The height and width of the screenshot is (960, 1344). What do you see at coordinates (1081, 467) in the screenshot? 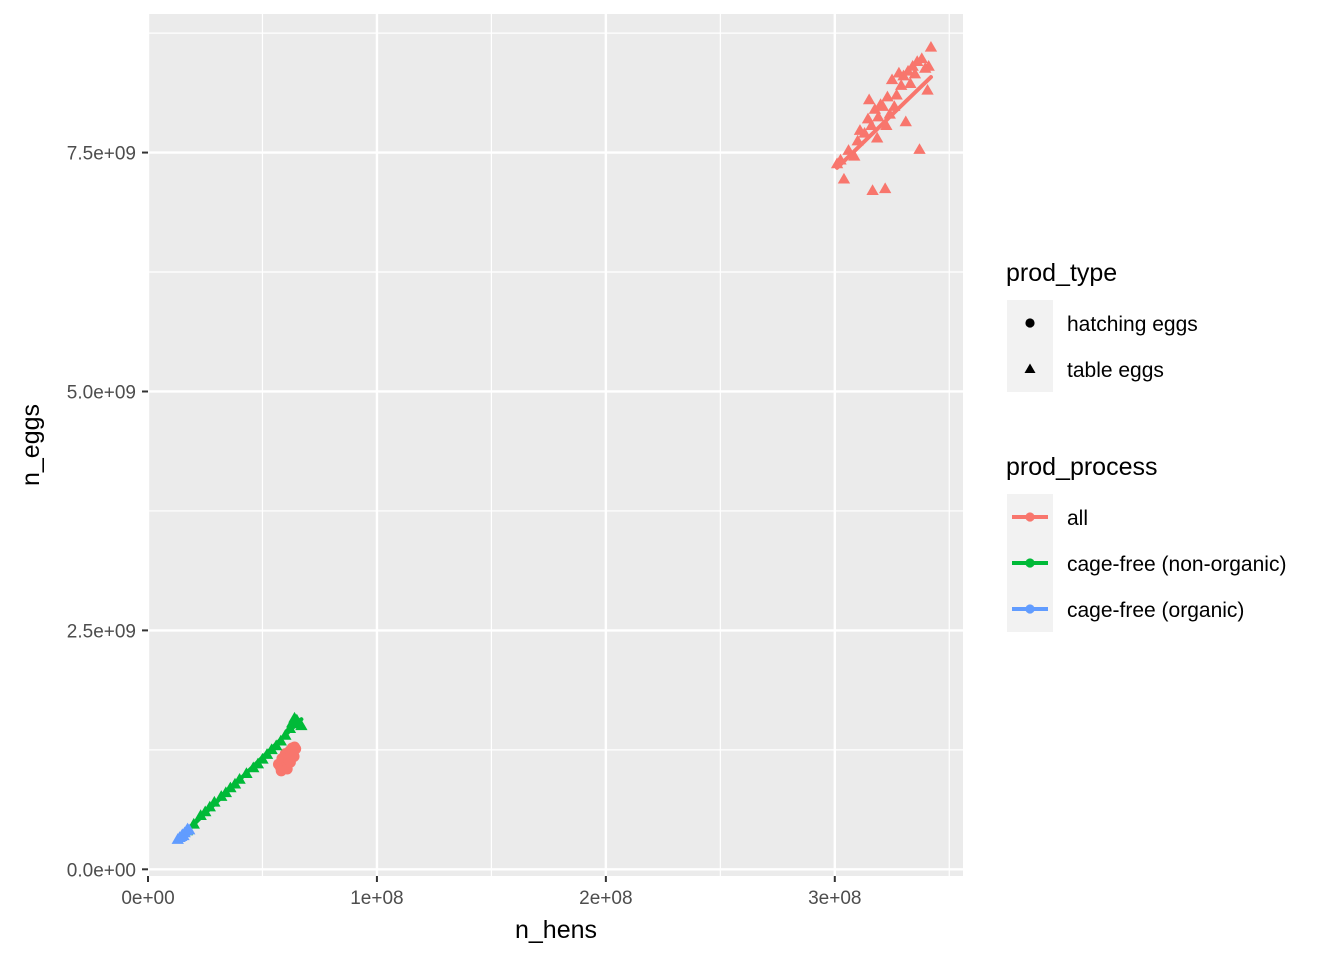
I see `legend-title-prod-process: prod_process` at bounding box center [1081, 467].